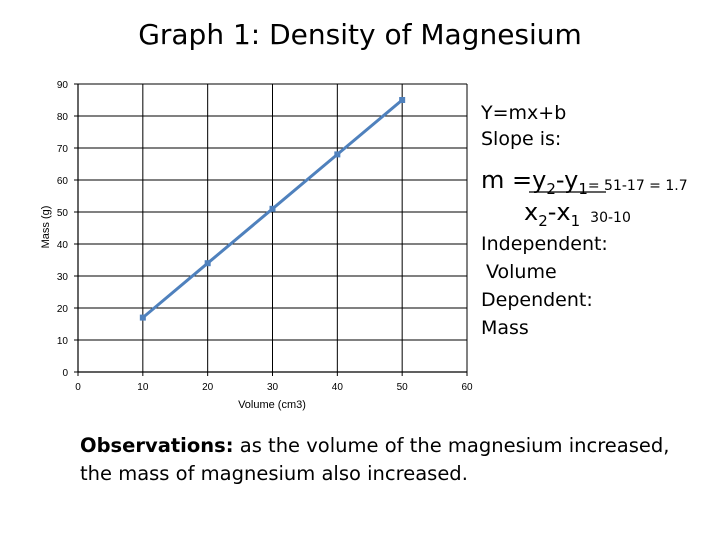 This screenshot has width=720, height=540. What do you see at coordinates (537, 300) in the screenshot?
I see `dependent-label: Dependent:` at bounding box center [537, 300].